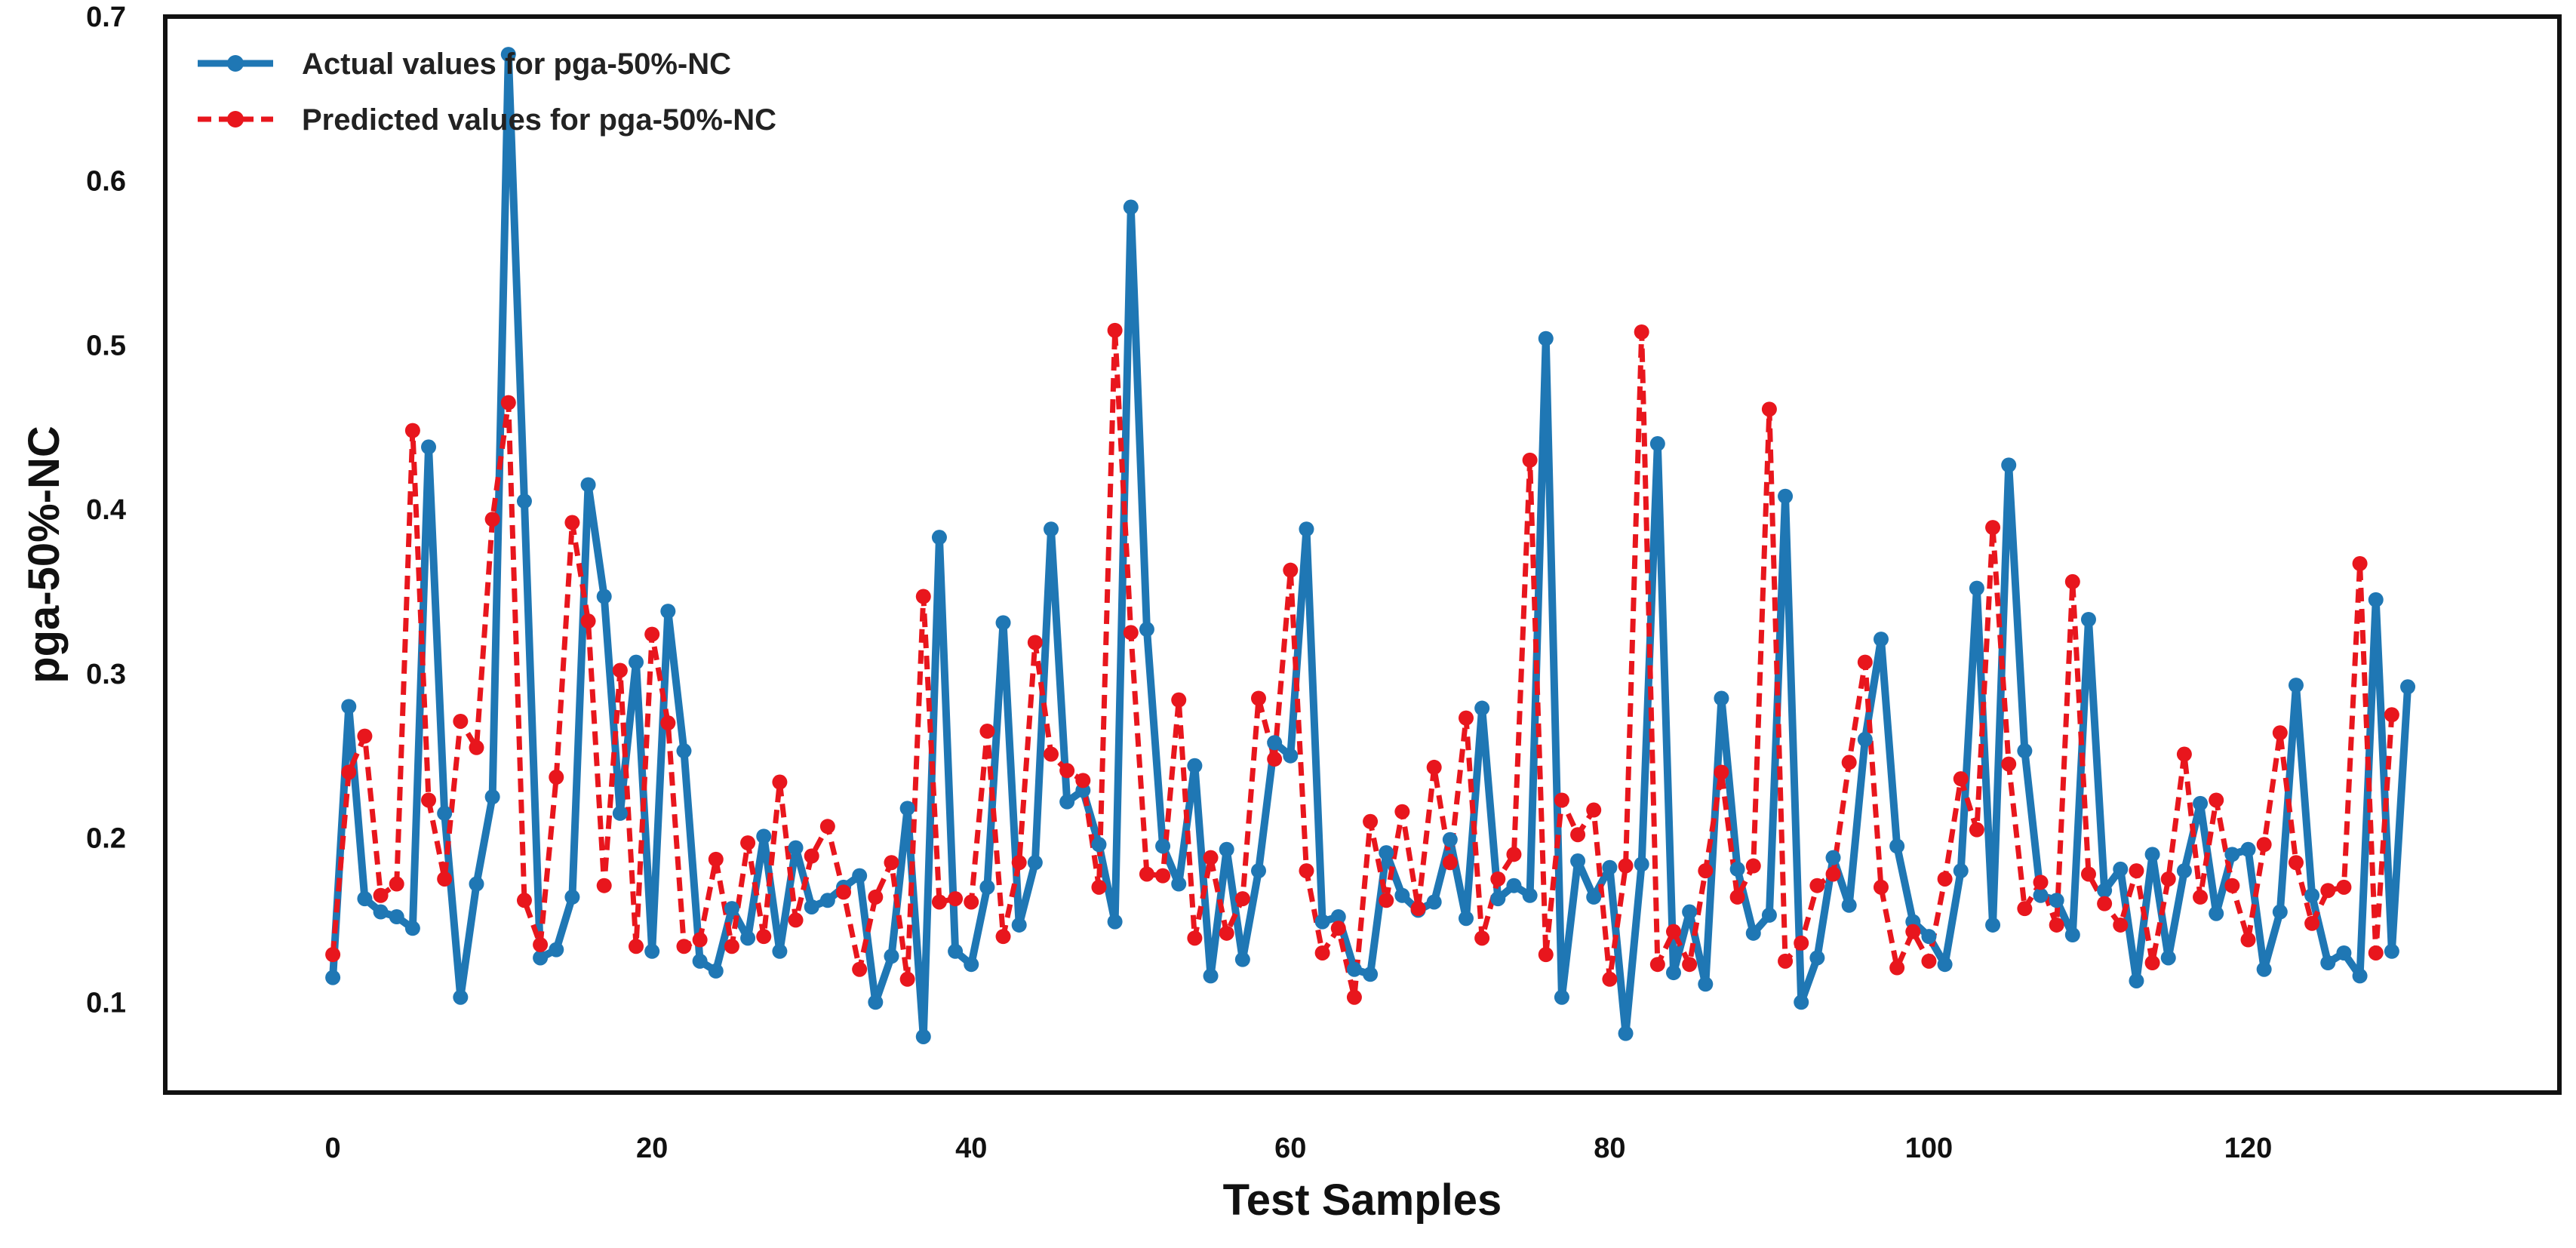  What do you see at coordinates (44, 555) in the screenshot?
I see `y-axis-title: pga-50%-NC` at bounding box center [44, 555].